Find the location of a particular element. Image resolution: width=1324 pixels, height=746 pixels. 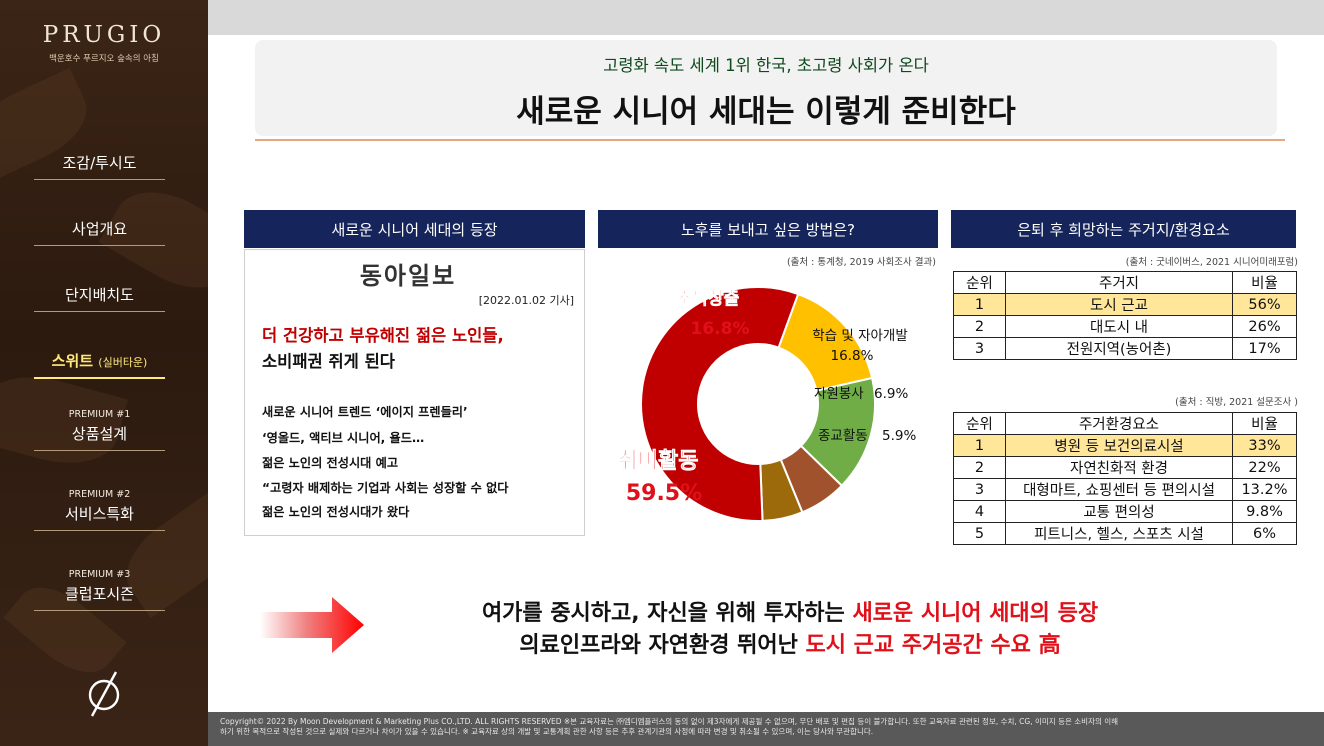

nav-item-site-plan: 단지배치도 is located at coordinates (99, 298).